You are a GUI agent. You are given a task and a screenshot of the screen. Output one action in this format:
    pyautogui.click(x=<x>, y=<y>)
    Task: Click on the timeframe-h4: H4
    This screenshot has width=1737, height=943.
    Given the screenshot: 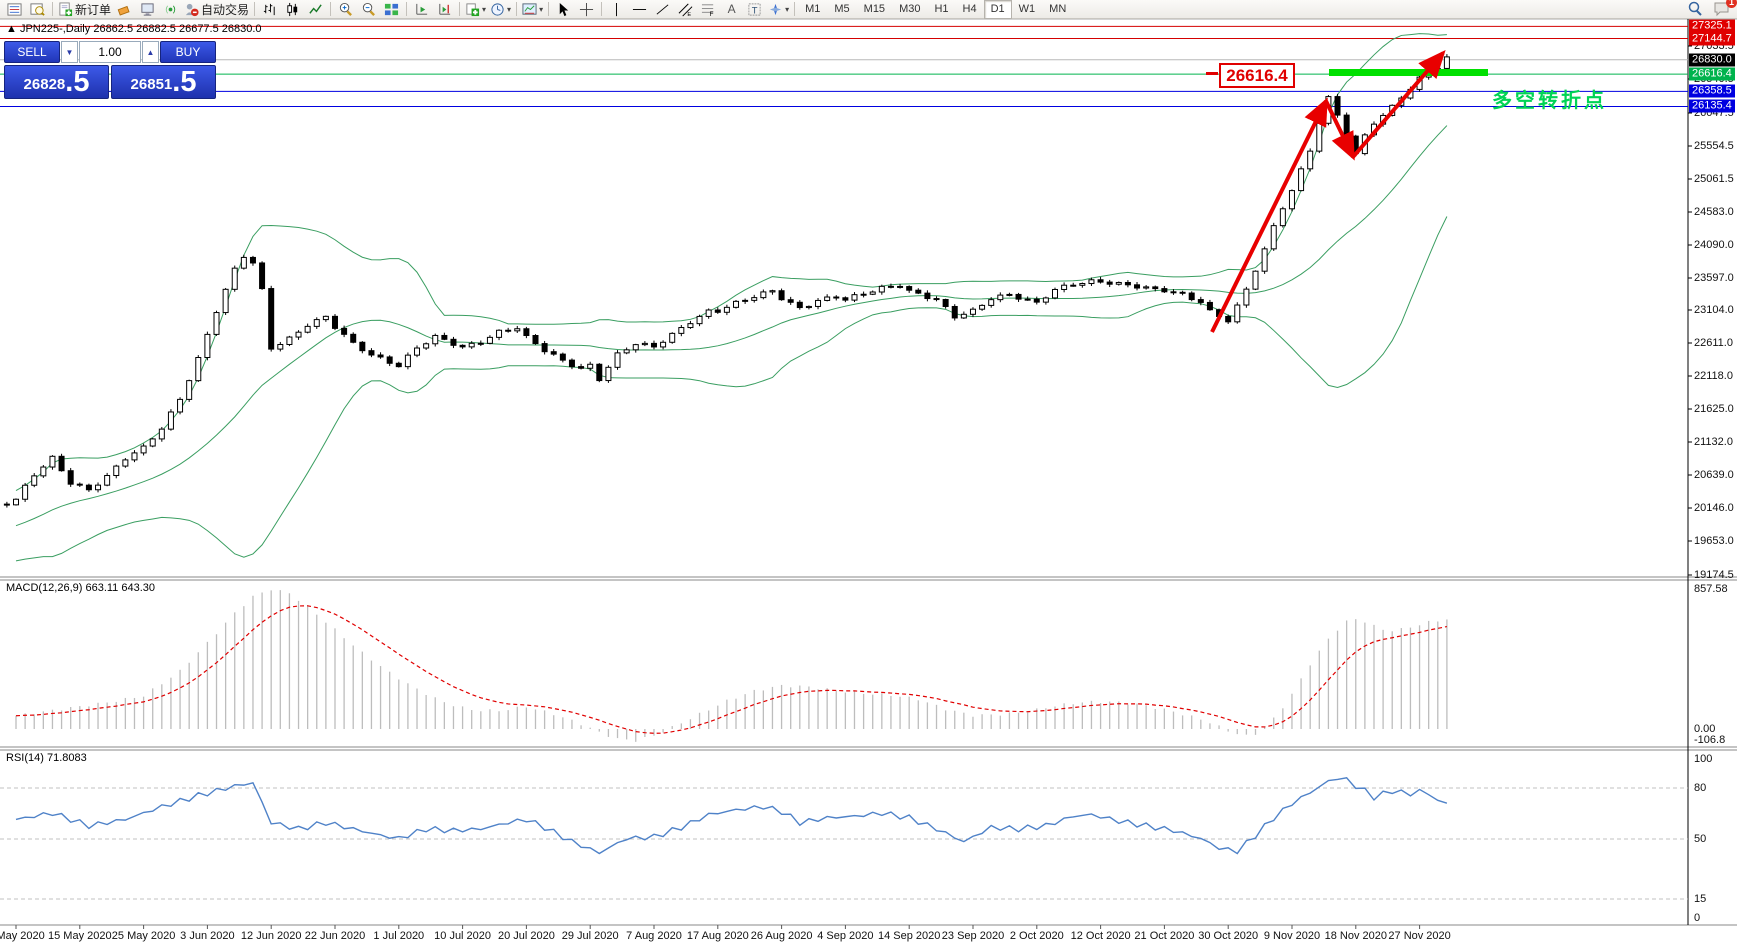 What is the action you would take?
    pyautogui.click(x=969, y=8)
    